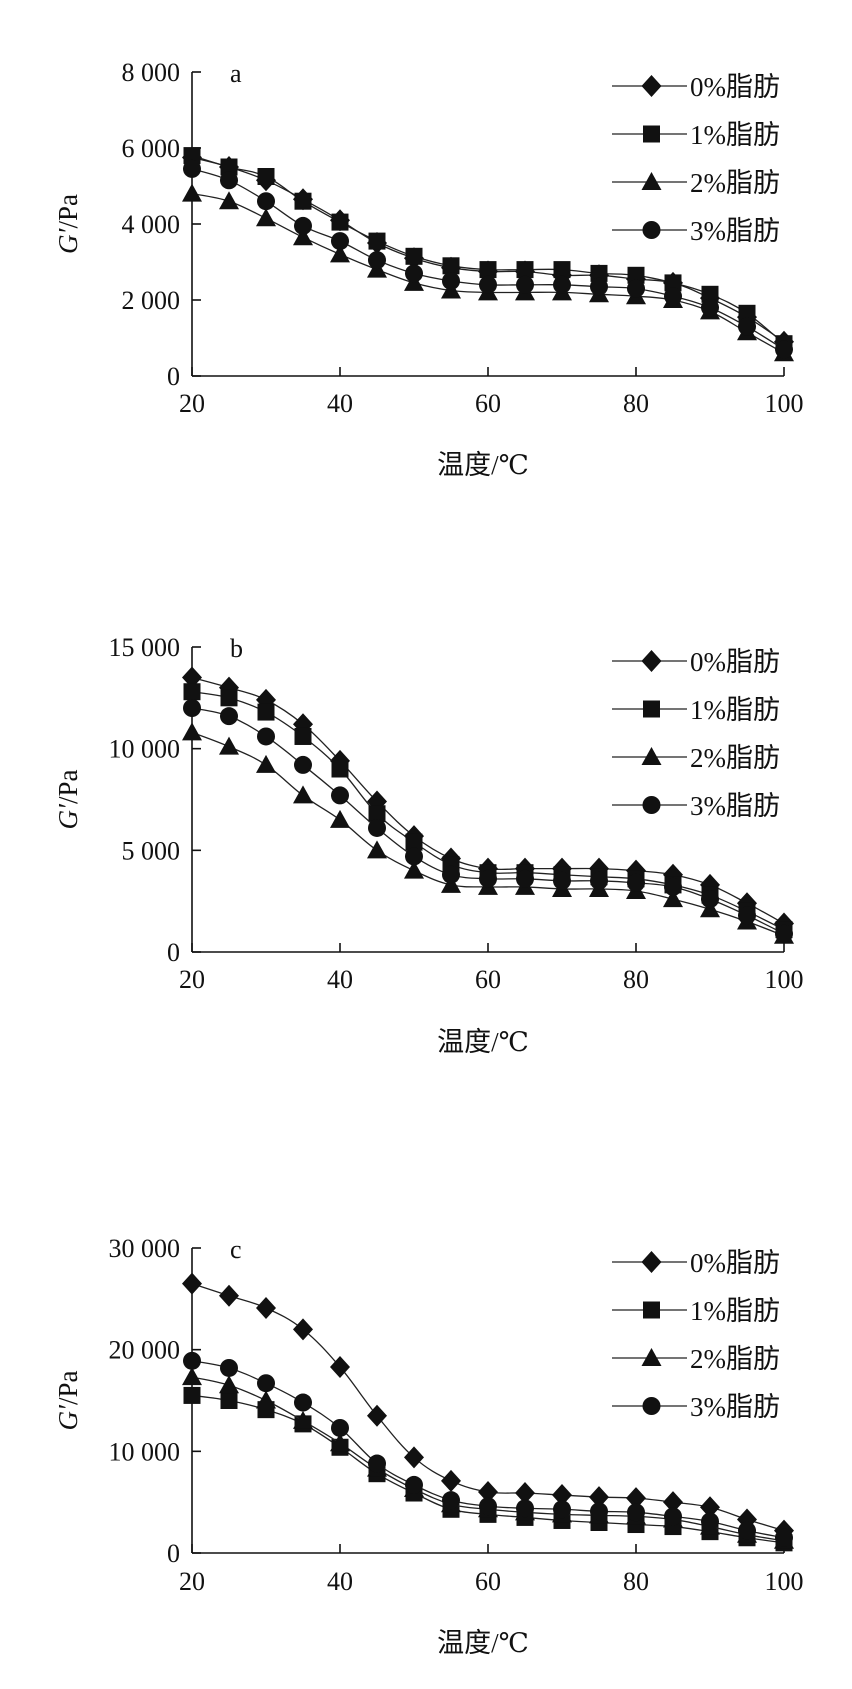 This screenshot has height=1689, width=852. What do you see at coordinates (340, 403) in the screenshot?
I see `x-tick-label: 40` at bounding box center [340, 403].